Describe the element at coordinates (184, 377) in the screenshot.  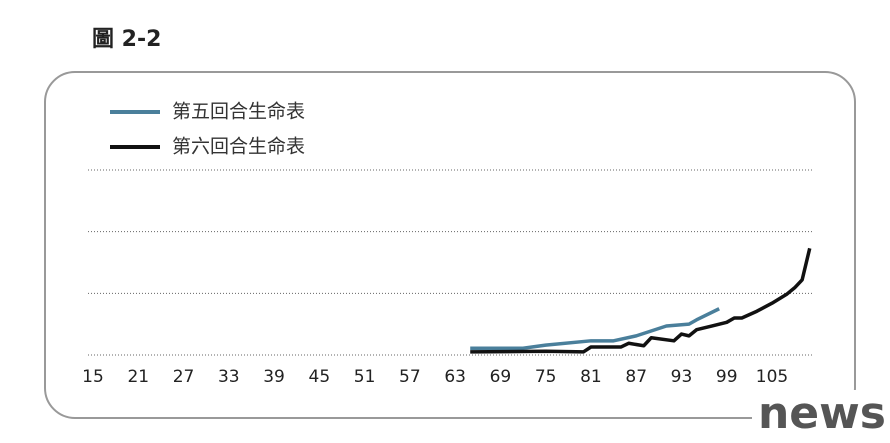
I see `x-tick-label: 27` at that location.